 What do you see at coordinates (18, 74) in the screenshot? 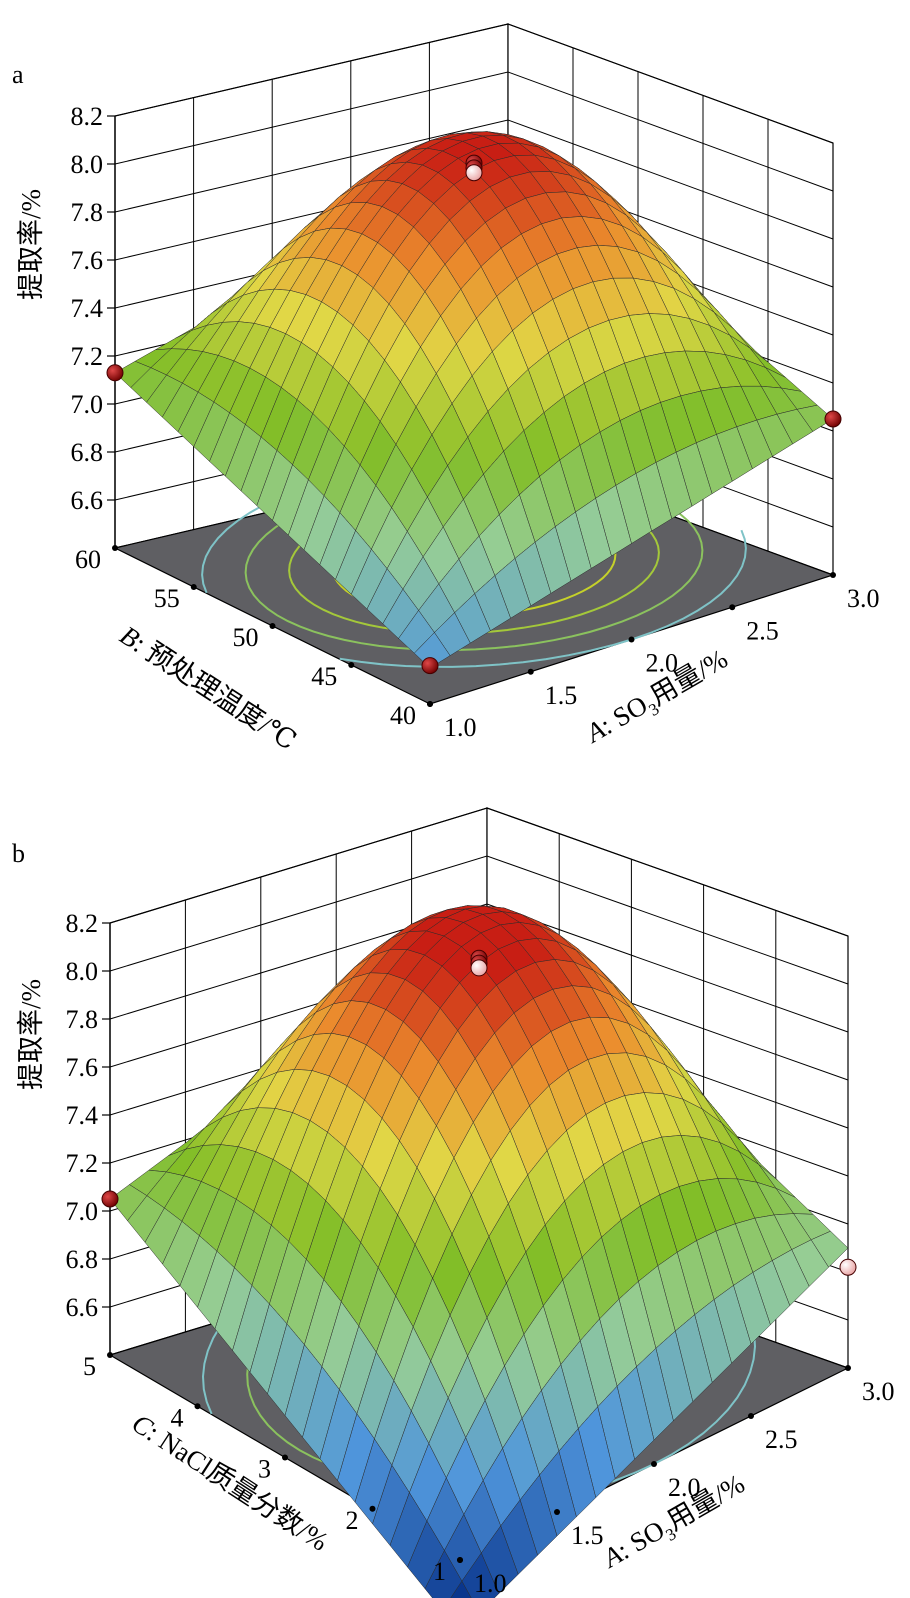
I see `panel-a-letter: a` at bounding box center [18, 74].